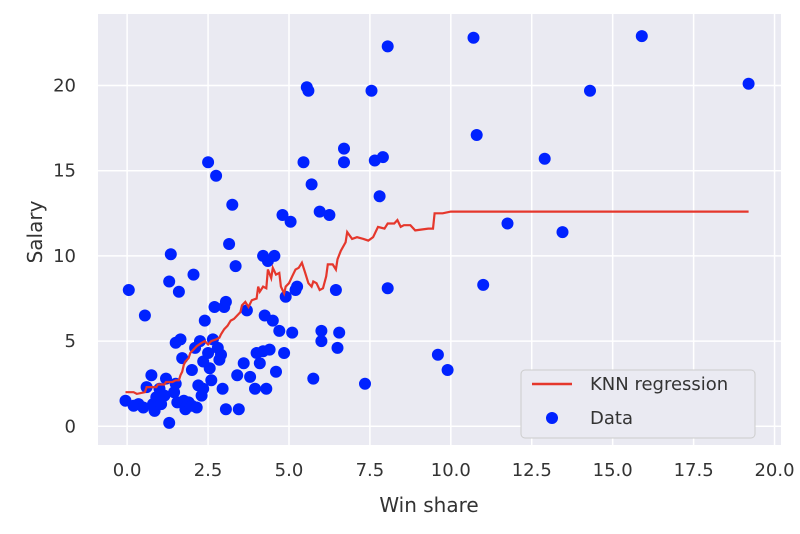  I want to click on x-tick-label: 10.0, so click(451, 470).